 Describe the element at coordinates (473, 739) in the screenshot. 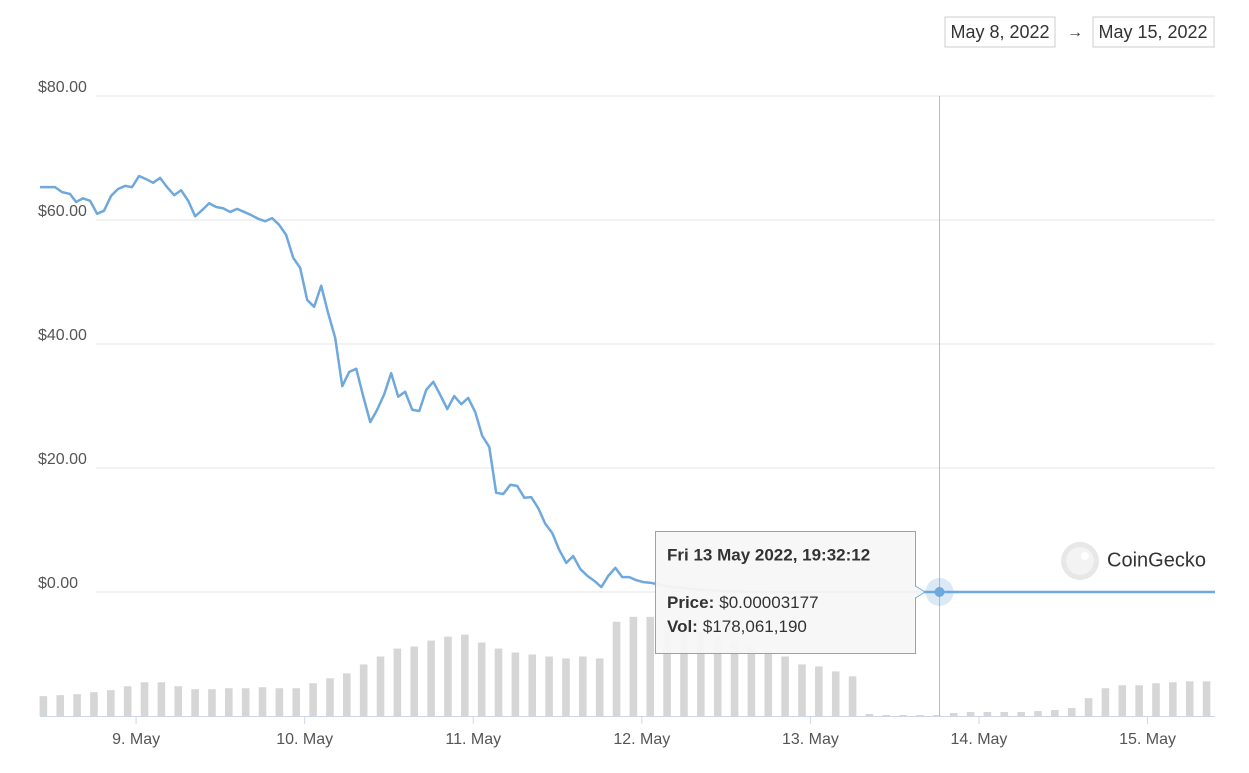

I see `x-tick-label: 11. May` at that location.